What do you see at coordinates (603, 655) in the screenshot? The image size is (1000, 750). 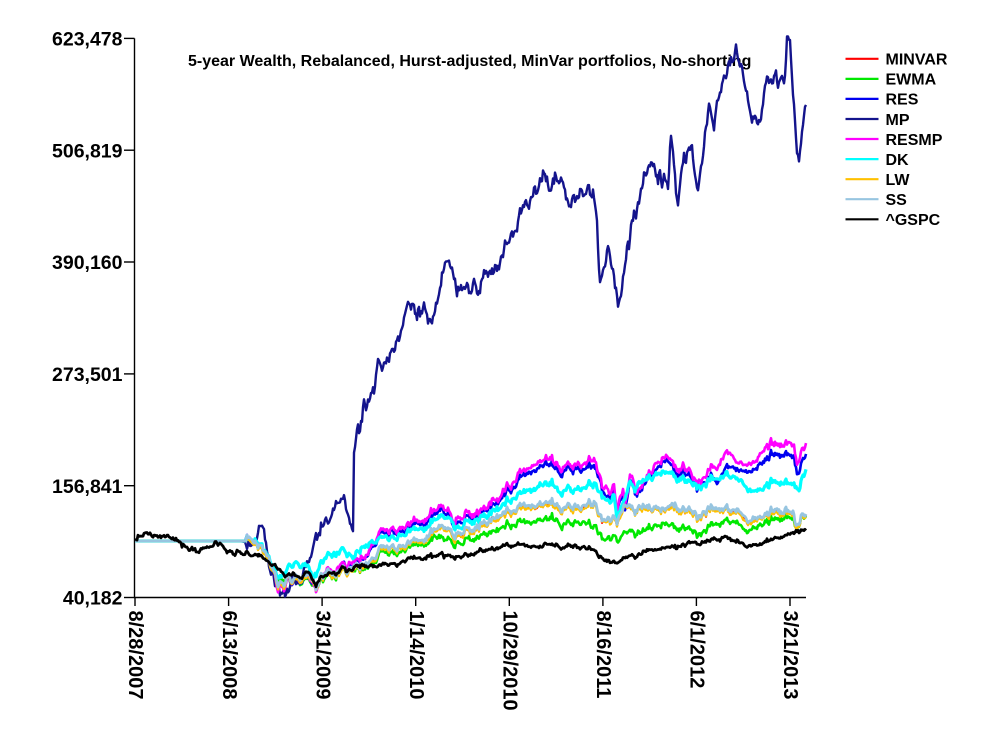 I see `svg-text: 8/16/2011` at bounding box center [603, 655].